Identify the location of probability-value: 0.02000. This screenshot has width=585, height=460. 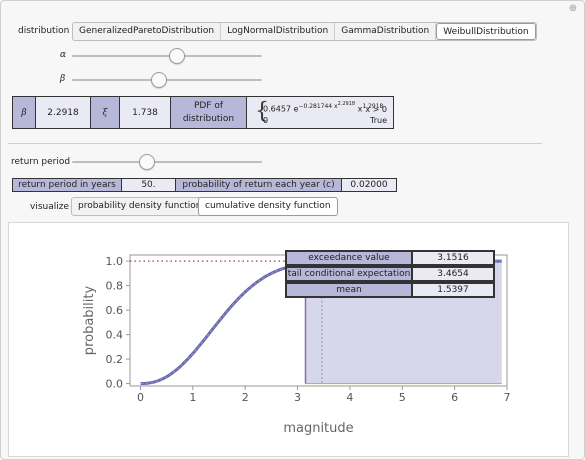
(369, 185).